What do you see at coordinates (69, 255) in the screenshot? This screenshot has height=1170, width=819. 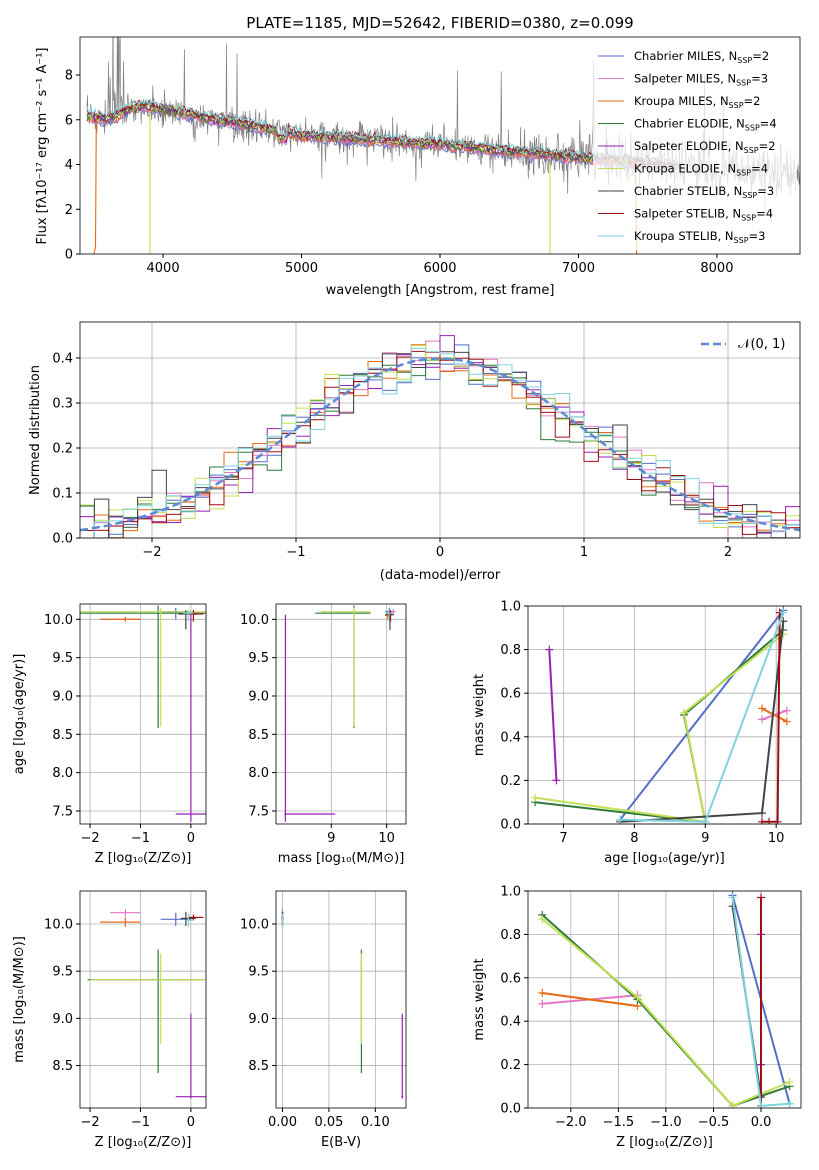 I see `spectrum-ytick-label: 0` at bounding box center [69, 255].